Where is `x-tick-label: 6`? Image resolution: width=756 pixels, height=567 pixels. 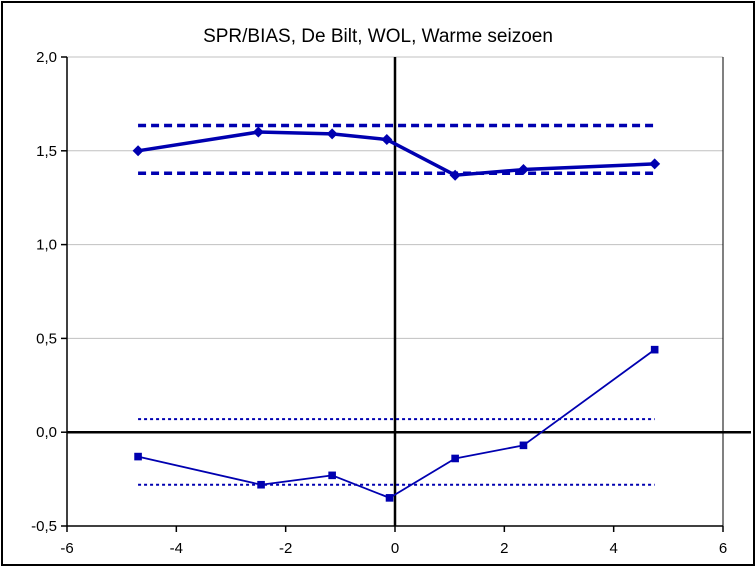 x-tick-label: 6 is located at coordinates (723, 548).